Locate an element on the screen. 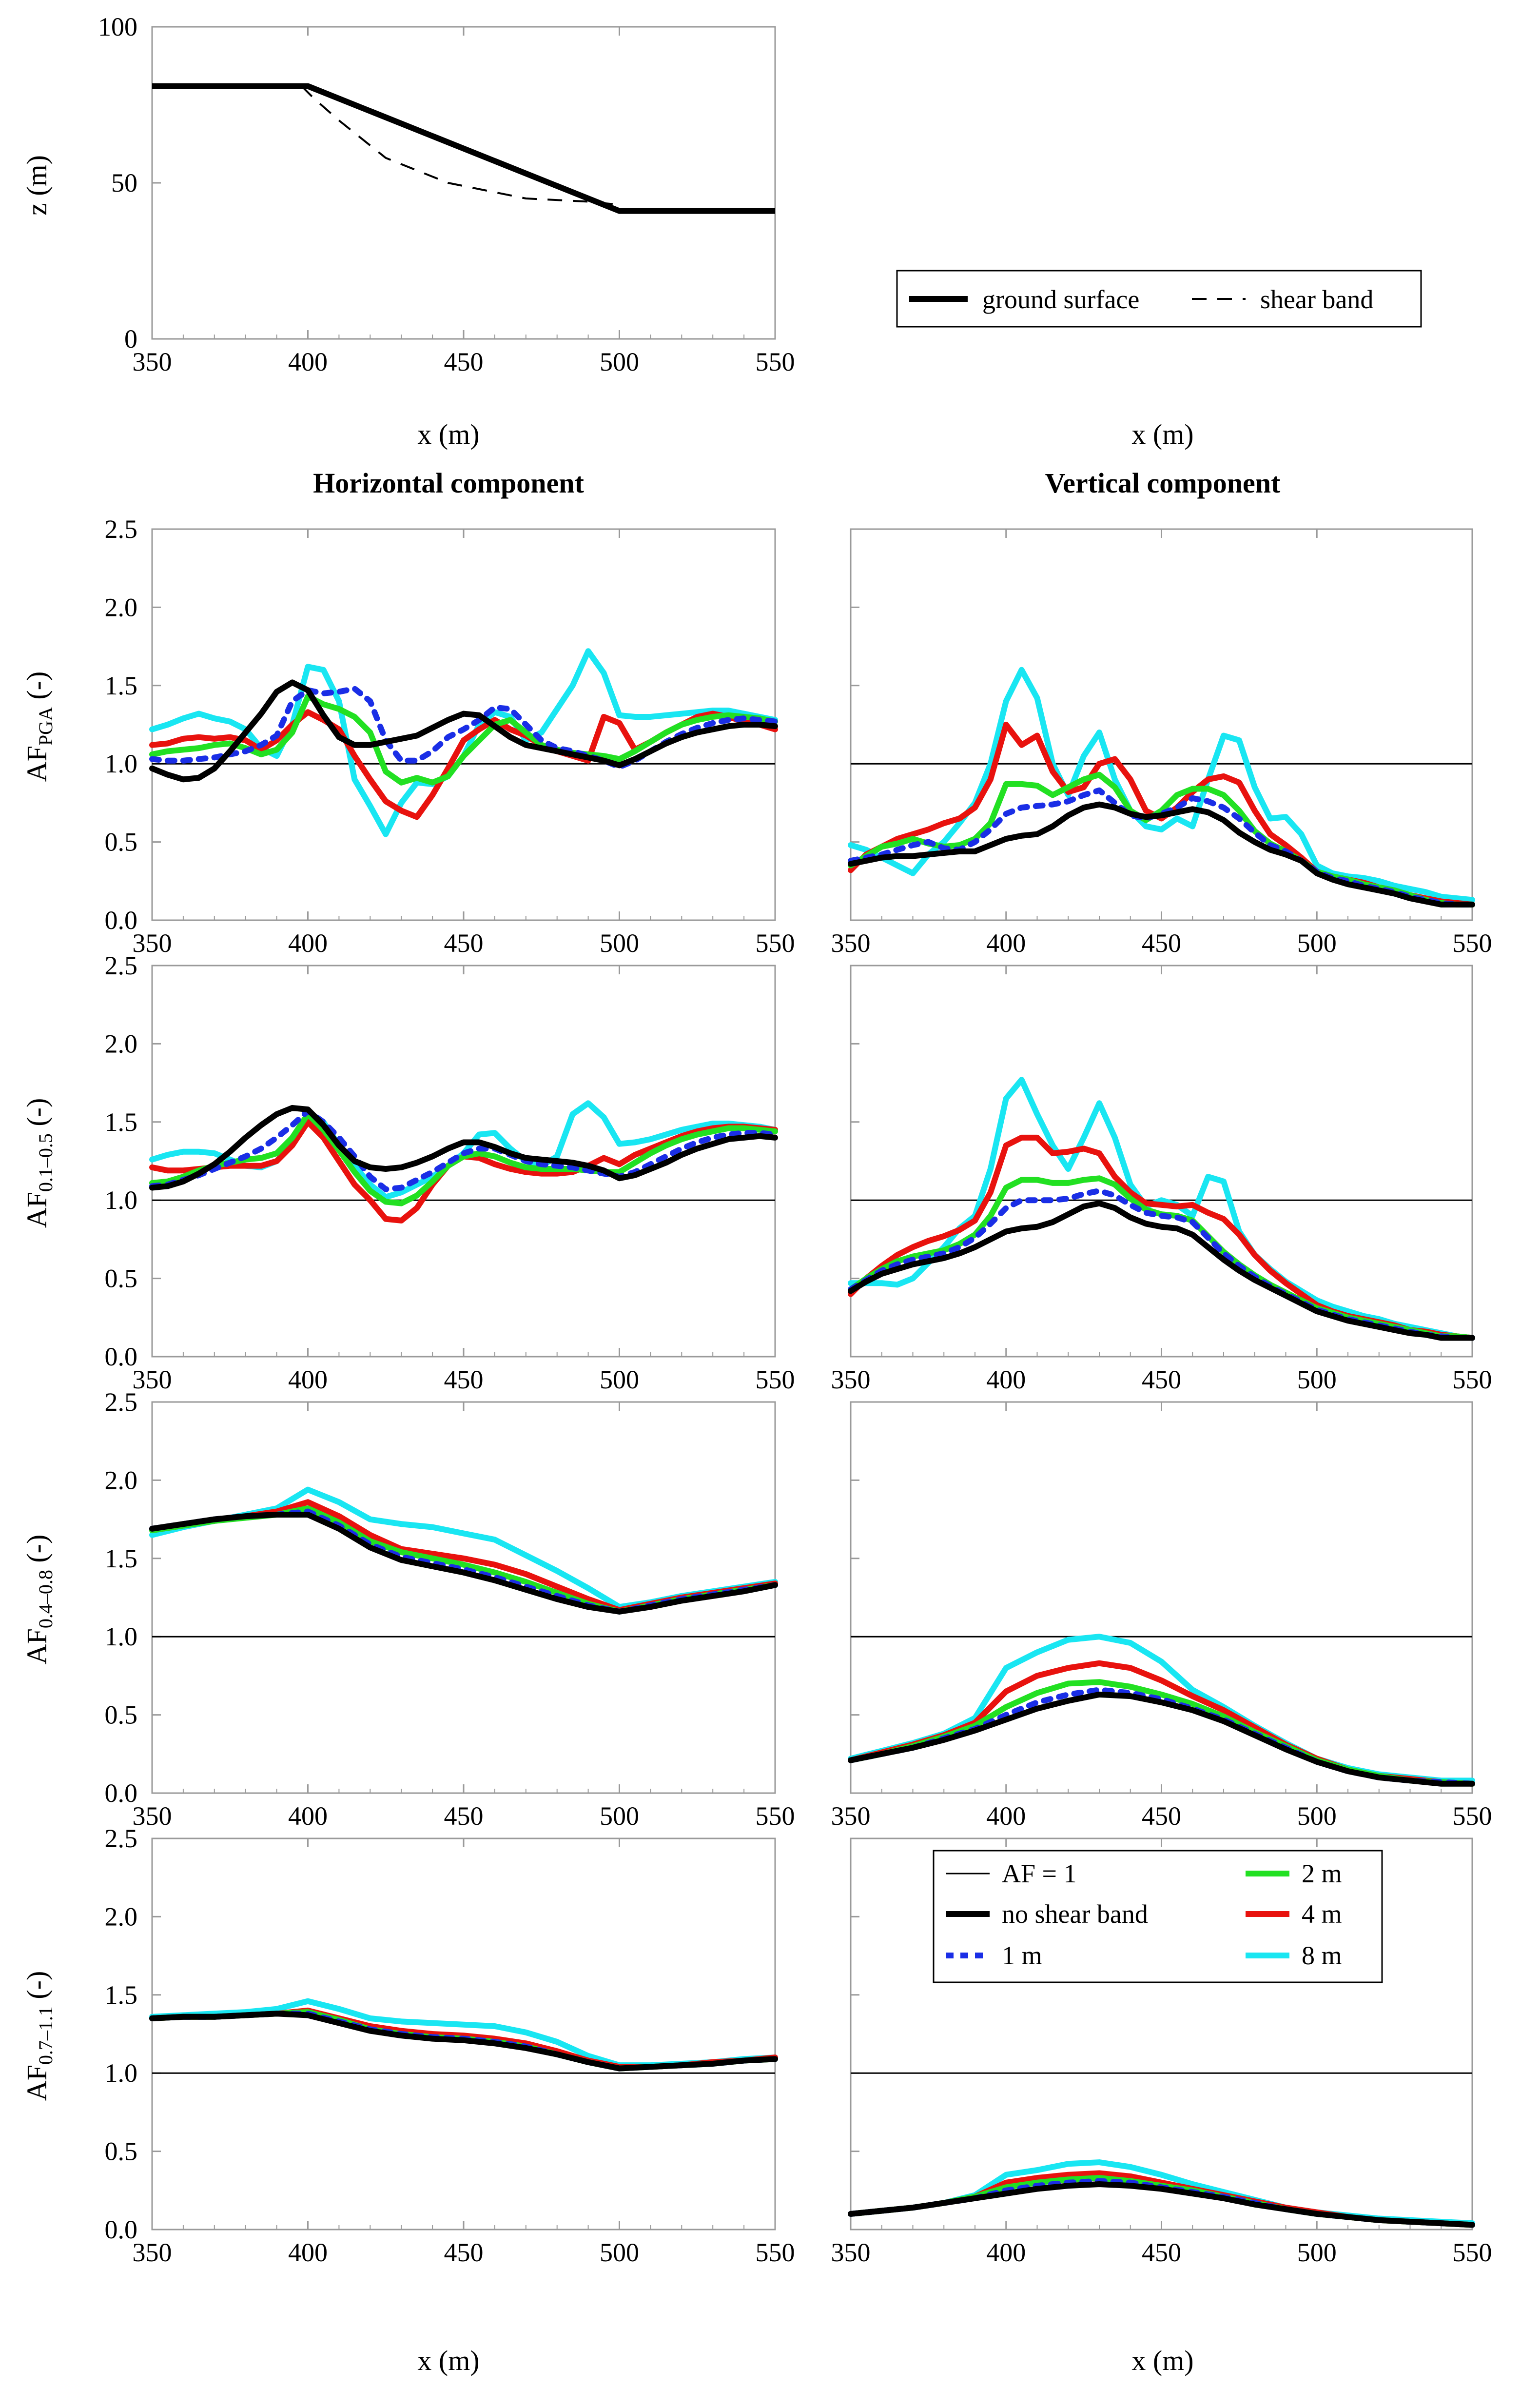 The image size is (1540, 2389). x-tick-label-p3-horizontal: 550 is located at coordinates (775, 2252).